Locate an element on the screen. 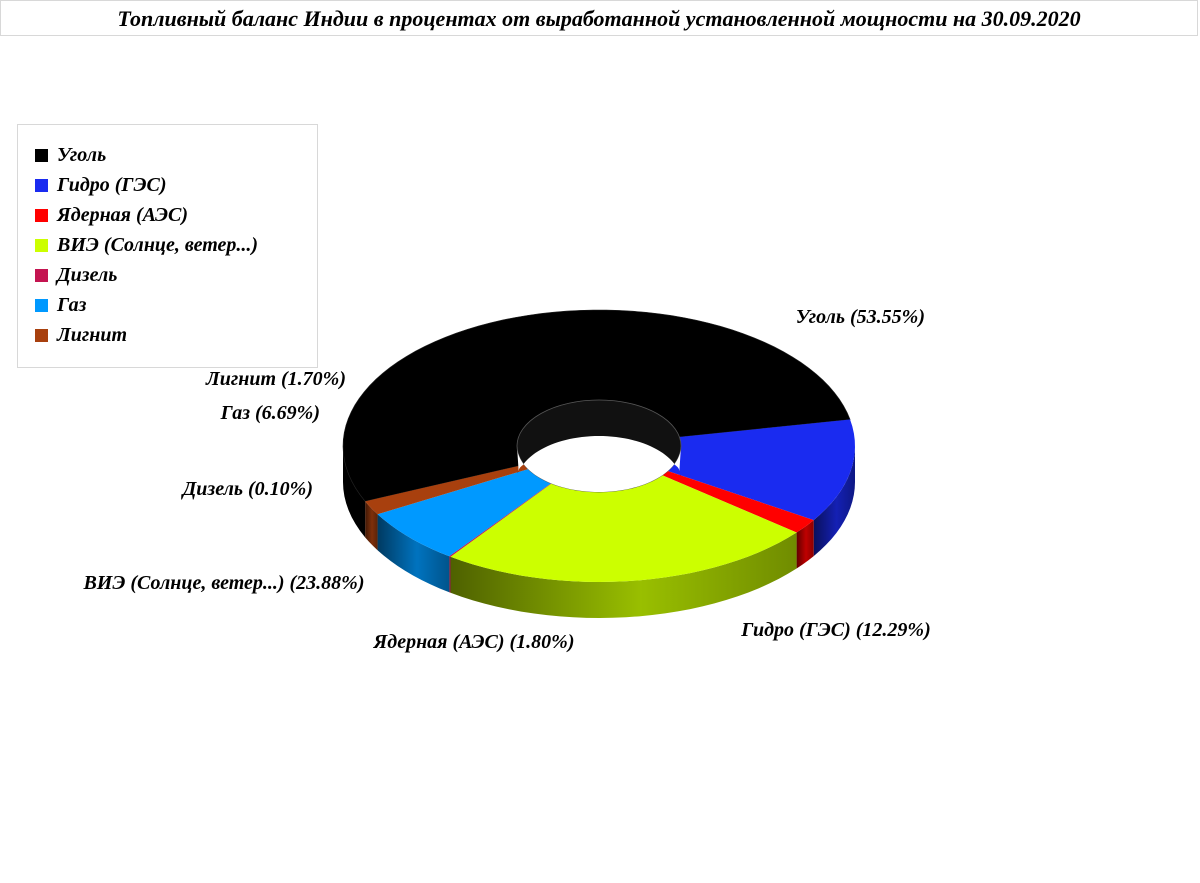  donut-inner-wall is located at coordinates (599, 441).